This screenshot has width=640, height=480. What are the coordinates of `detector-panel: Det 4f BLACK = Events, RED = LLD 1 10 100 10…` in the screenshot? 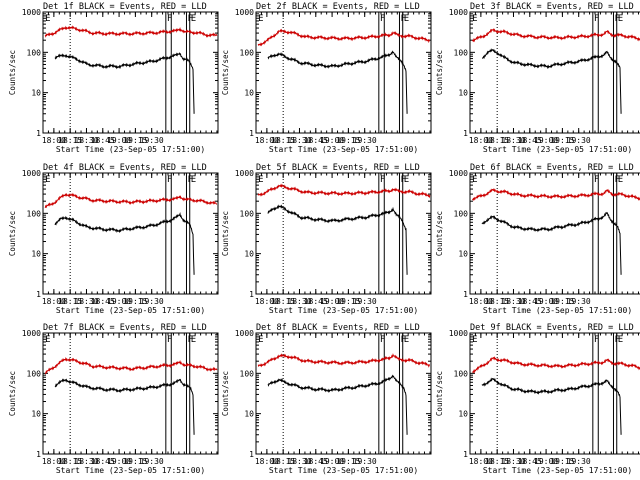 It's located at (113, 239).